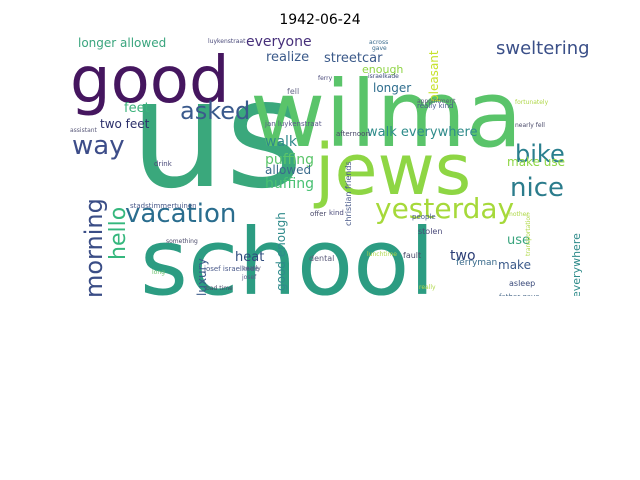 Image resolution: width=640 pixels, height=480 pixels. Describe the element at coordinates (434, 76) in the screenshot. I see `cloud-word: pleasant` at that location.